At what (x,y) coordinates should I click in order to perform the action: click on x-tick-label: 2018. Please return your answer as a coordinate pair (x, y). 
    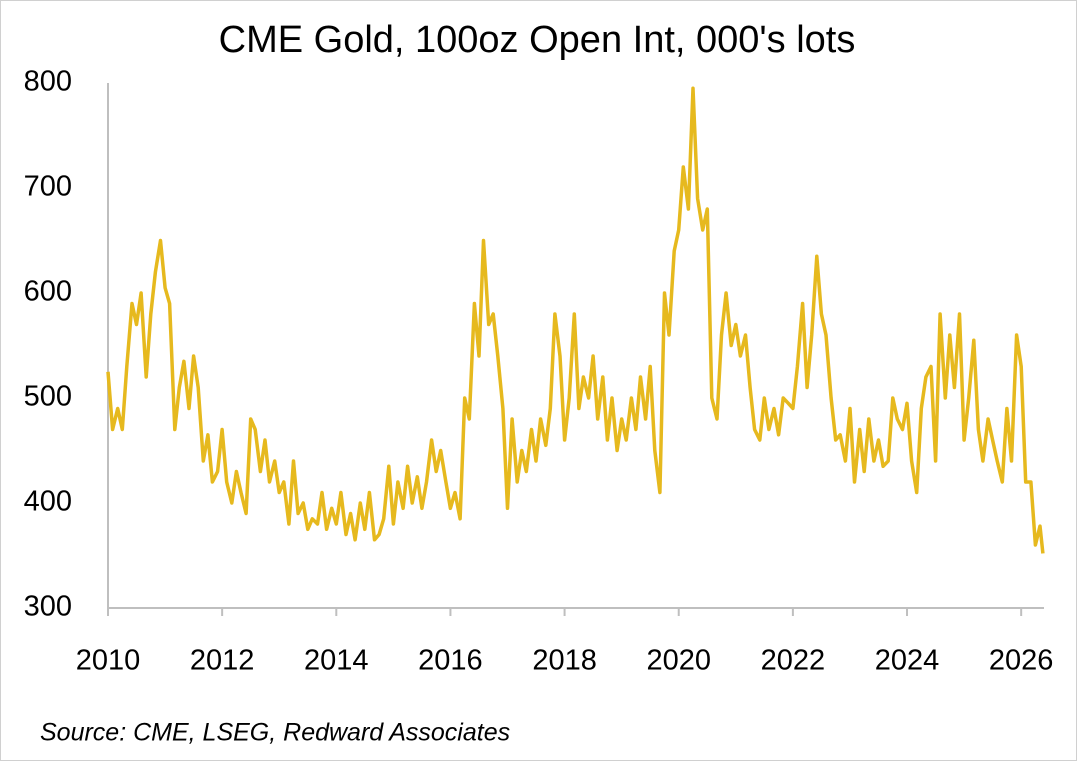
    Looking at the image, I should click on (564, 661).